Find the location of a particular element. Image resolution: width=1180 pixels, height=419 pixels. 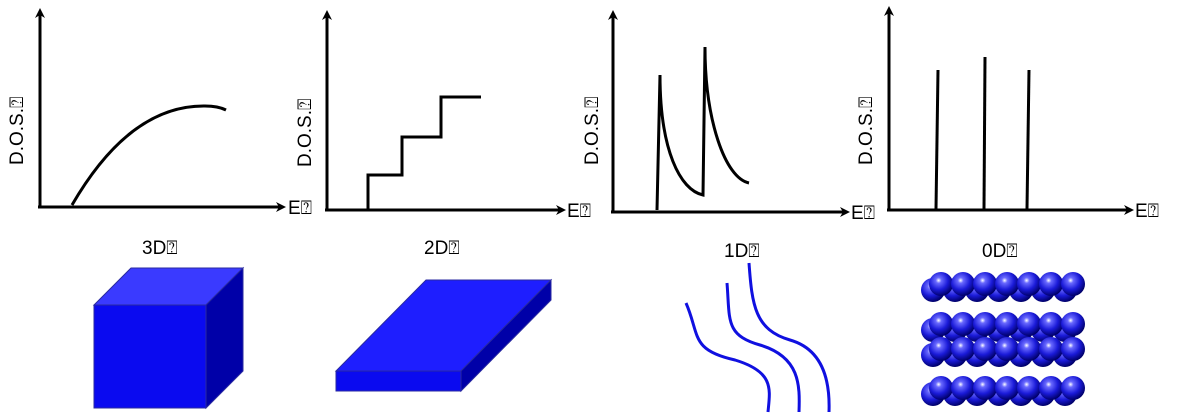

dos-label-0d: D.O.S.⍰ is located at coordinates (866, 131).